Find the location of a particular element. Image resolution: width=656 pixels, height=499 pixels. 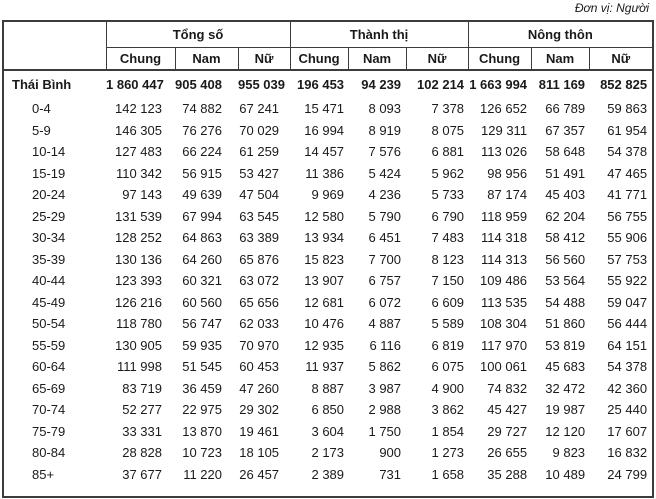

cell-value: 63 072 is located at coordinates (259, 281).